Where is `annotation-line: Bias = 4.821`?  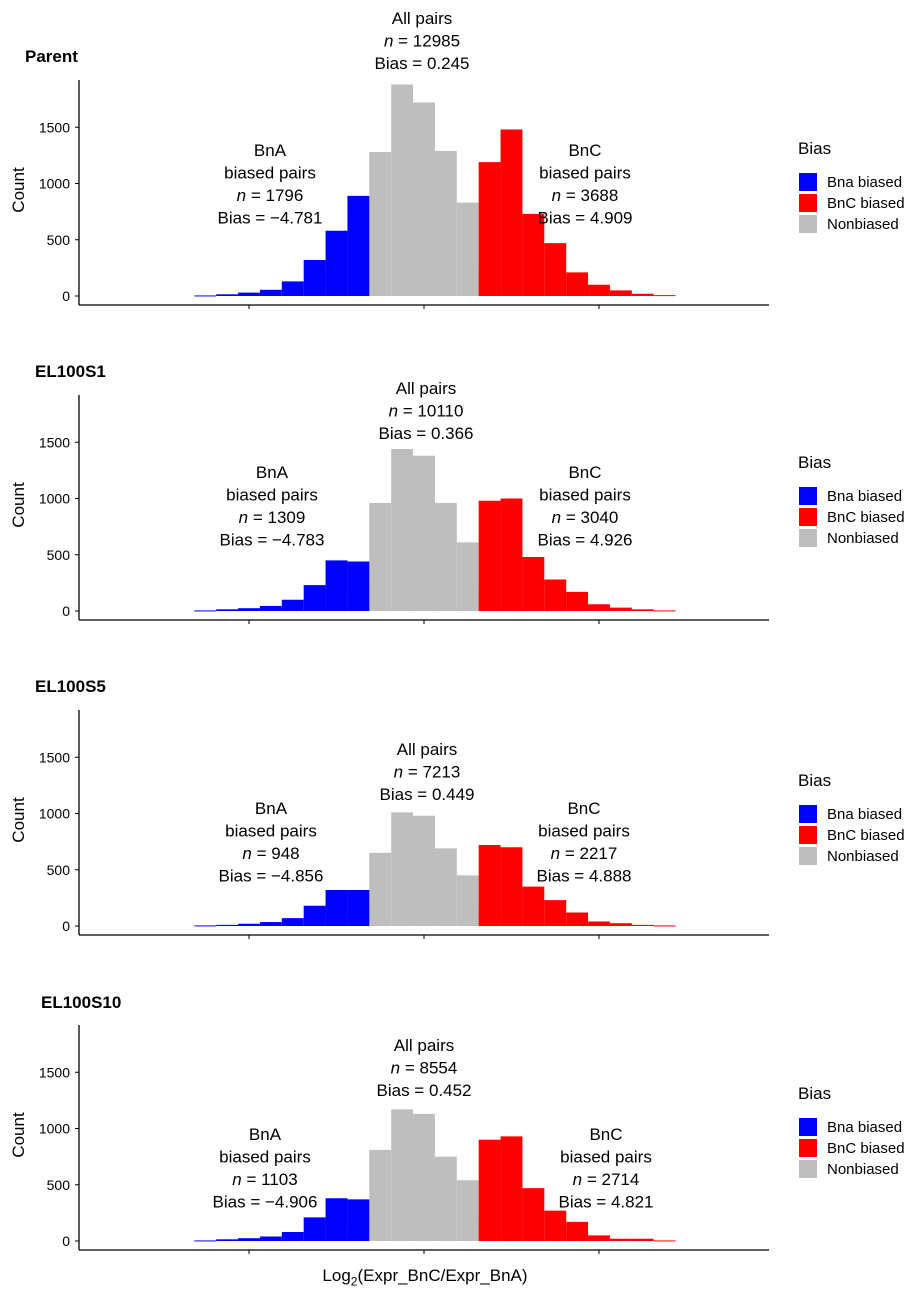 annotation-line: Bias = 4.821 is located at coordinates (606, 1202).